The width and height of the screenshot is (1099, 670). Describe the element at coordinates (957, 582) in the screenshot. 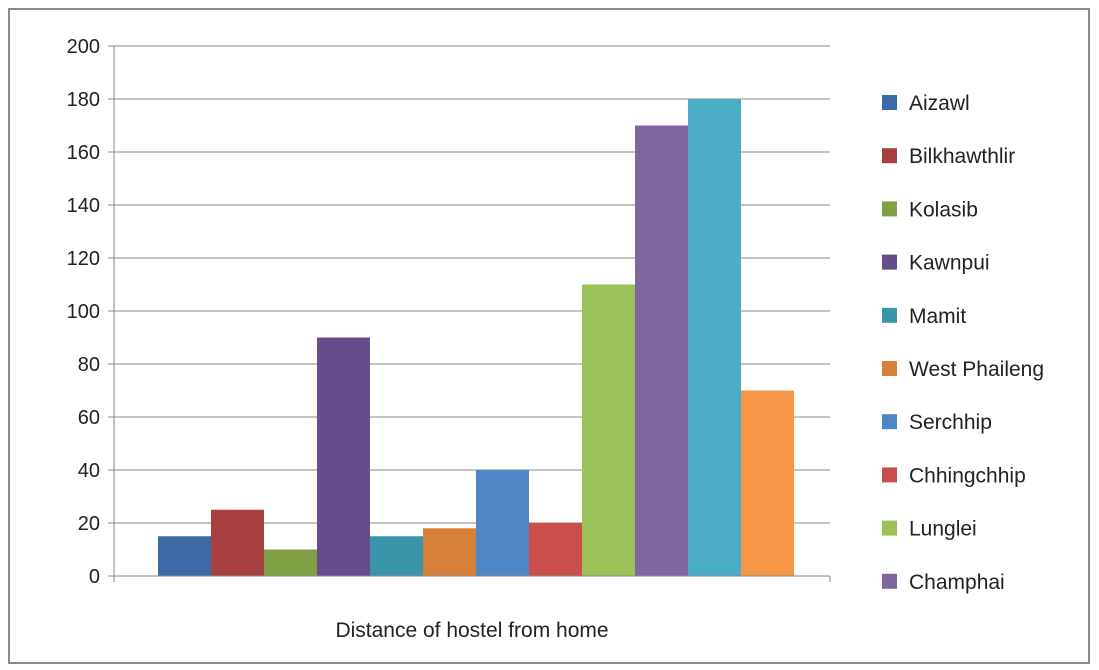

I see `legend-label: Champhai` at that location.